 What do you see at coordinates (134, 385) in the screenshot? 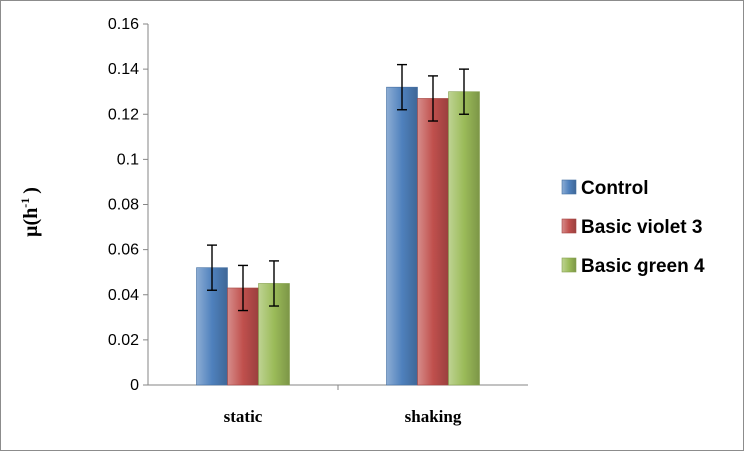
I see `y-tick-label: 0` at bounding box center [134, 385].